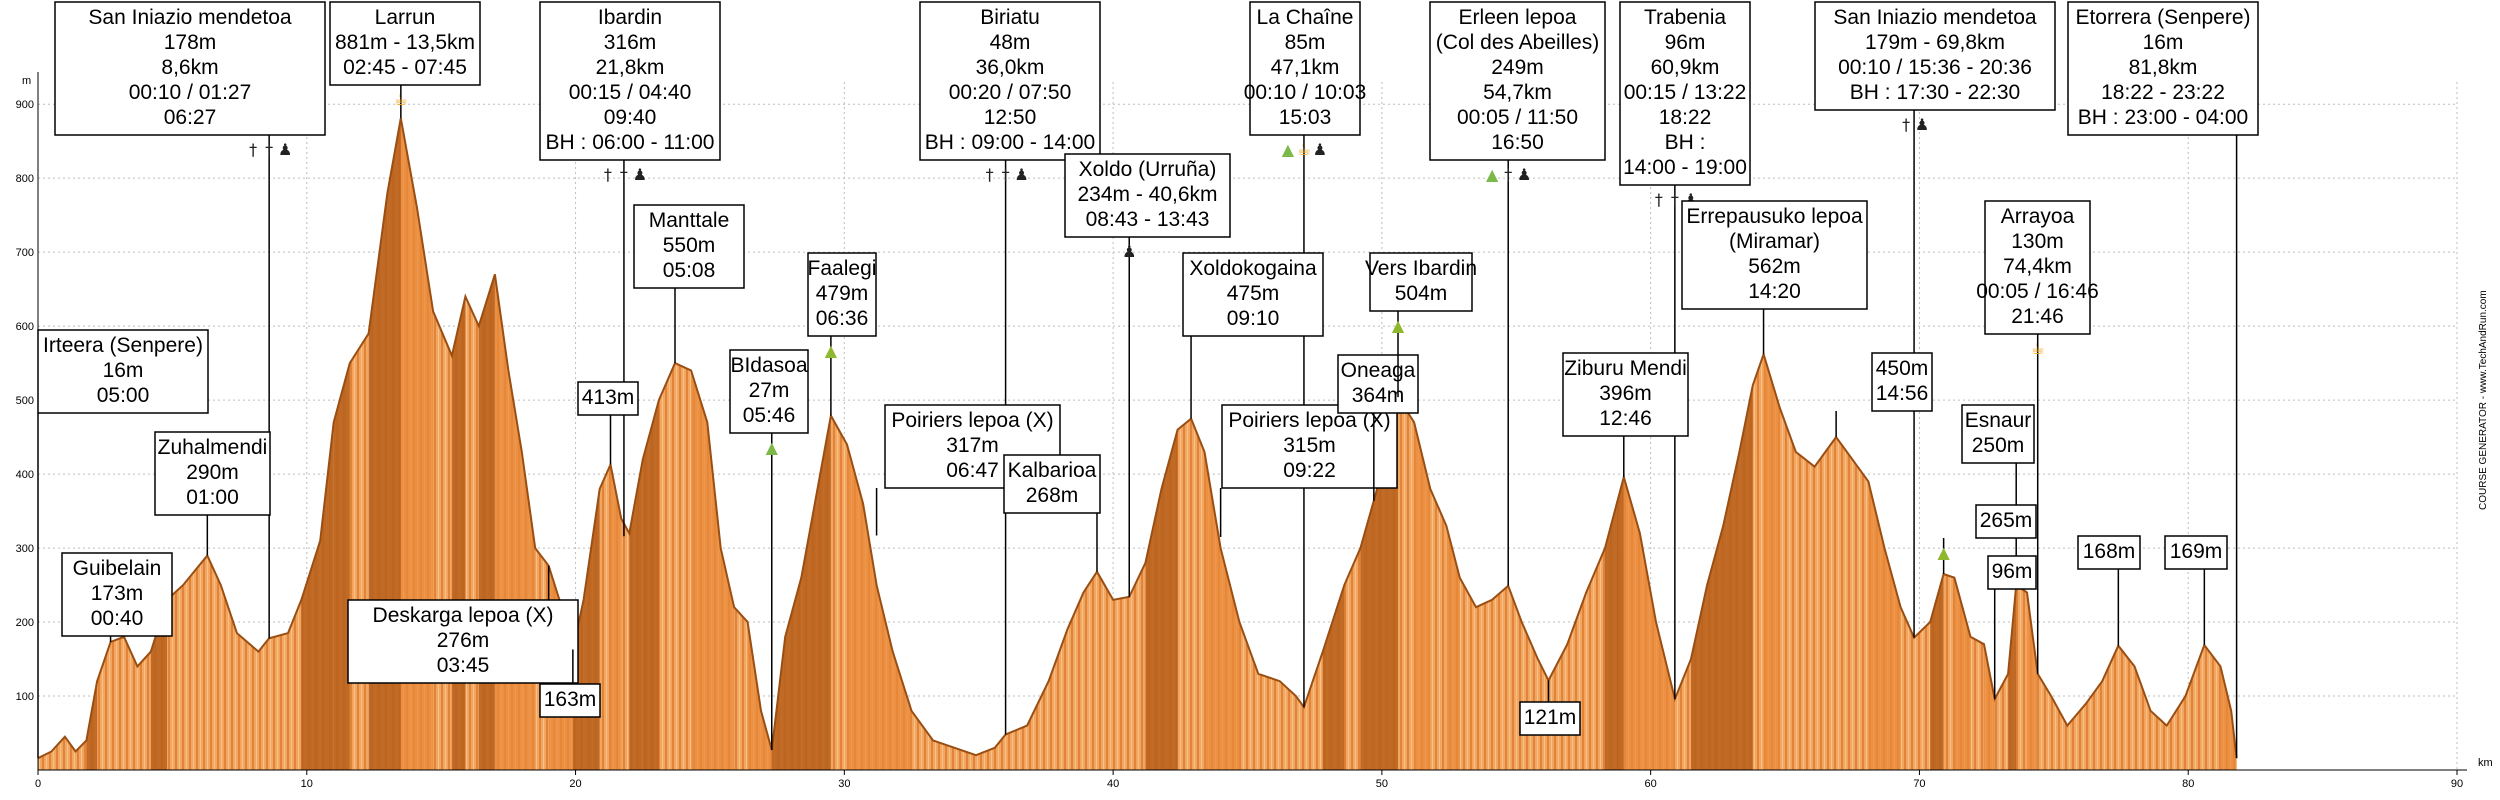 Image resolution: width=2500 pixels, height=800 pixels. What do you see at coordinates (1998, 445) in the screenshot?
I see `annotation-line: 250m` at bounding box center [1998, 445].